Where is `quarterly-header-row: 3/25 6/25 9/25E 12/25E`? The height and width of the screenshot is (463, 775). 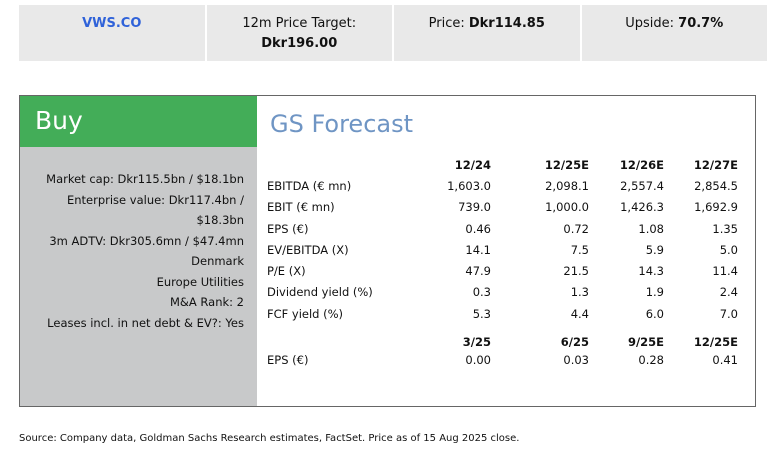 quarterly-header-row: 3/25 6/25 9/25E 12/25E is located at coordinates (502, 336).